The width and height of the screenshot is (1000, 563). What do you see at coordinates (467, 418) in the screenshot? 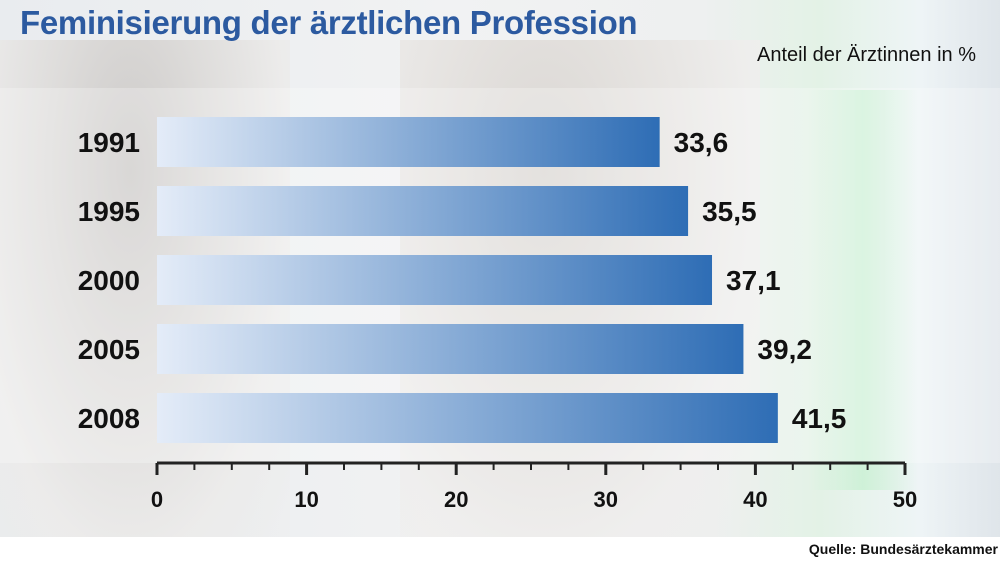
I see `bar-2008` at bounding box center [467, 418].